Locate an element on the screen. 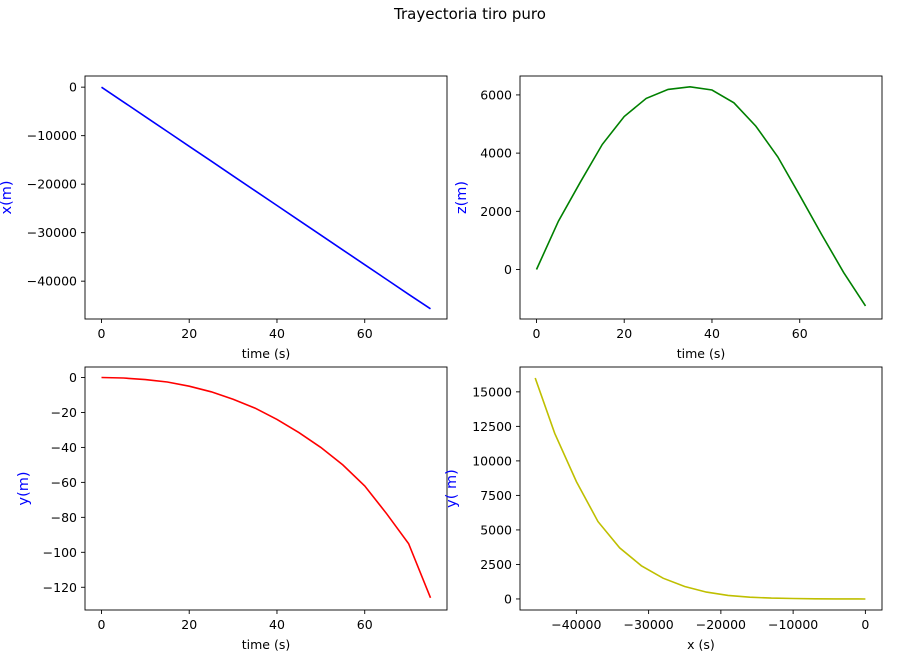  y-tick-label: −20000 is located at coordinates (52, 184).